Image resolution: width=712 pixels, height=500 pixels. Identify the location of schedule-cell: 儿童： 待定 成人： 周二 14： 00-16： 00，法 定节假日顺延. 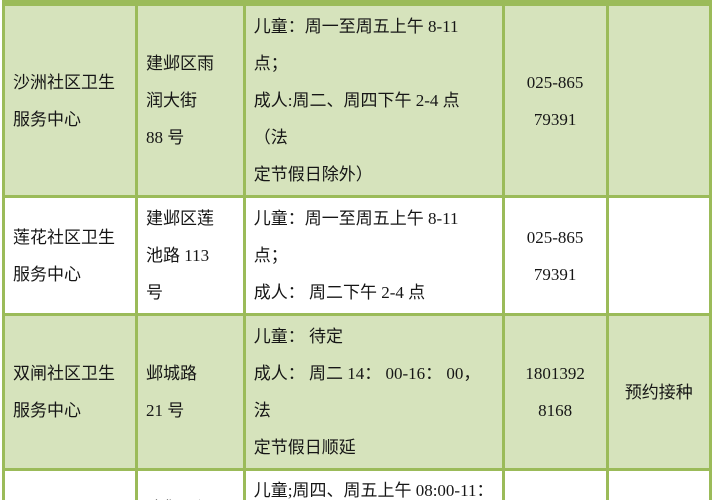
(373, 392).